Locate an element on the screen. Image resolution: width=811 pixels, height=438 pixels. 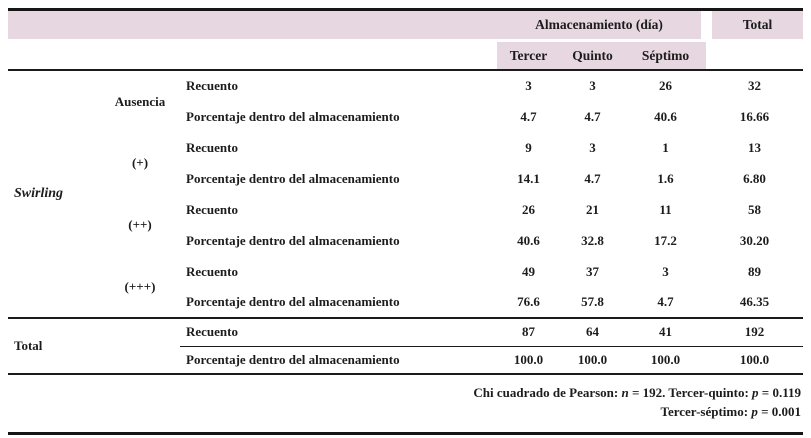
note-text: Tercer-séptimo: is located at coordinates (706, 411).